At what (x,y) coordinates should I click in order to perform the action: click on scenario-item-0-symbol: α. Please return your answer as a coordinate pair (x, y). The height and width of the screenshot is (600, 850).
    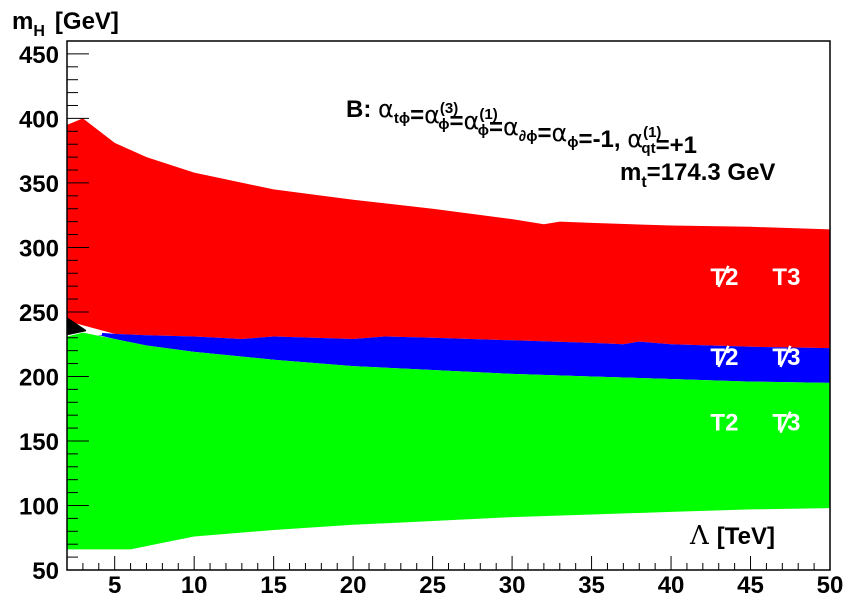
    Looking at the image, I should click on (386, 109).